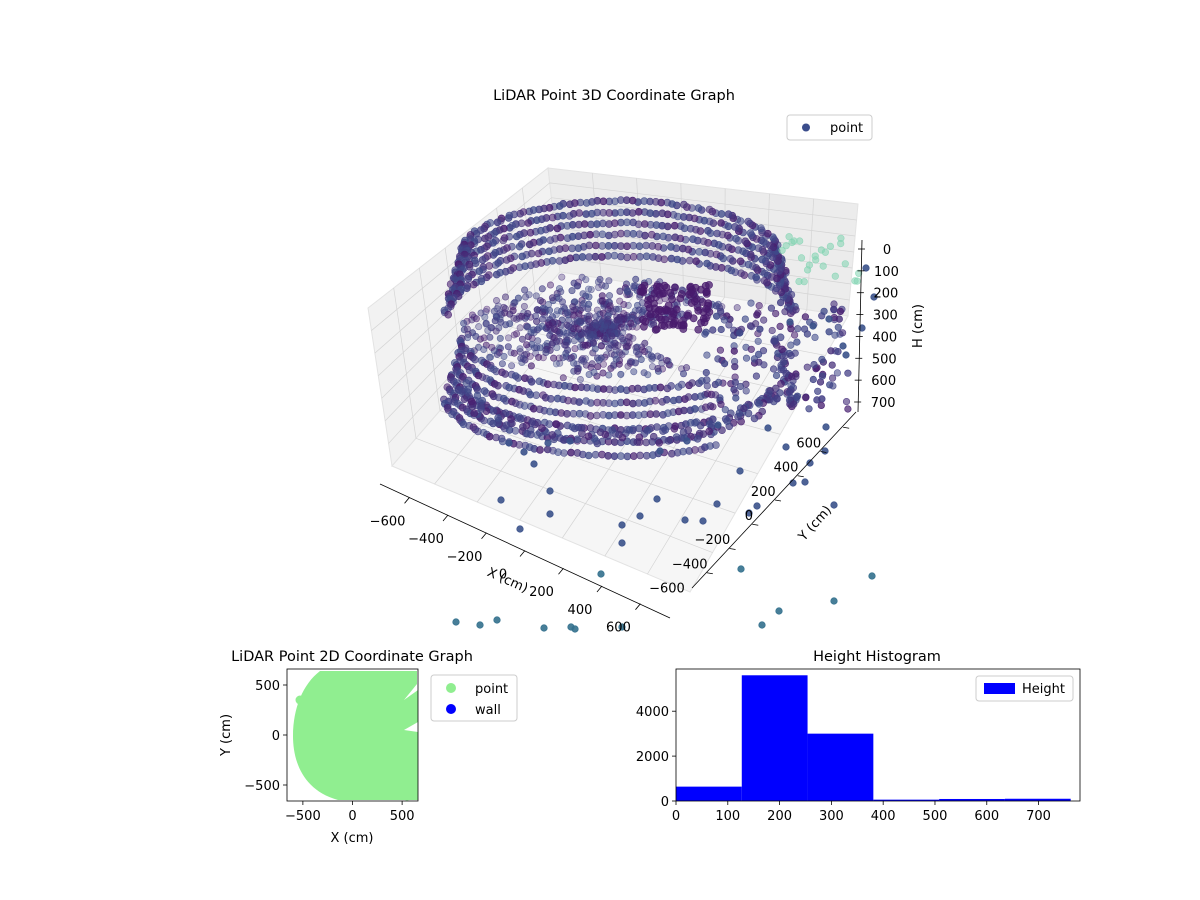 The height and width of the screenshot is (900, 1200). Describe the element at coordinates (763, 492) in the screenshot. I see `y-tick-label: 200` at that location.